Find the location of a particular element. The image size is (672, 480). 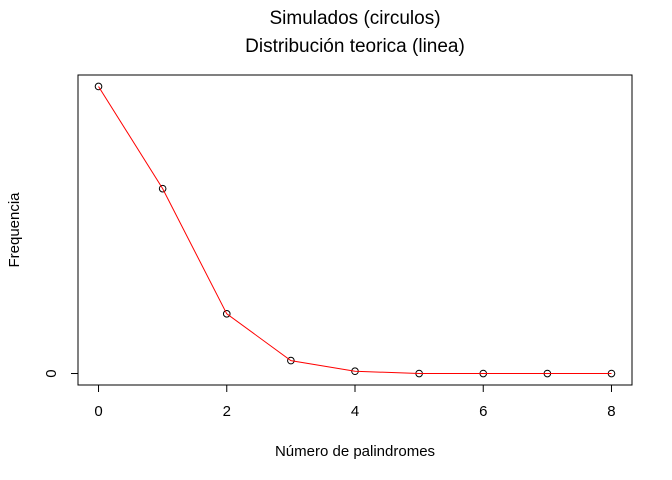

x-tick-label: 0 is located at coordinates (98, 411).